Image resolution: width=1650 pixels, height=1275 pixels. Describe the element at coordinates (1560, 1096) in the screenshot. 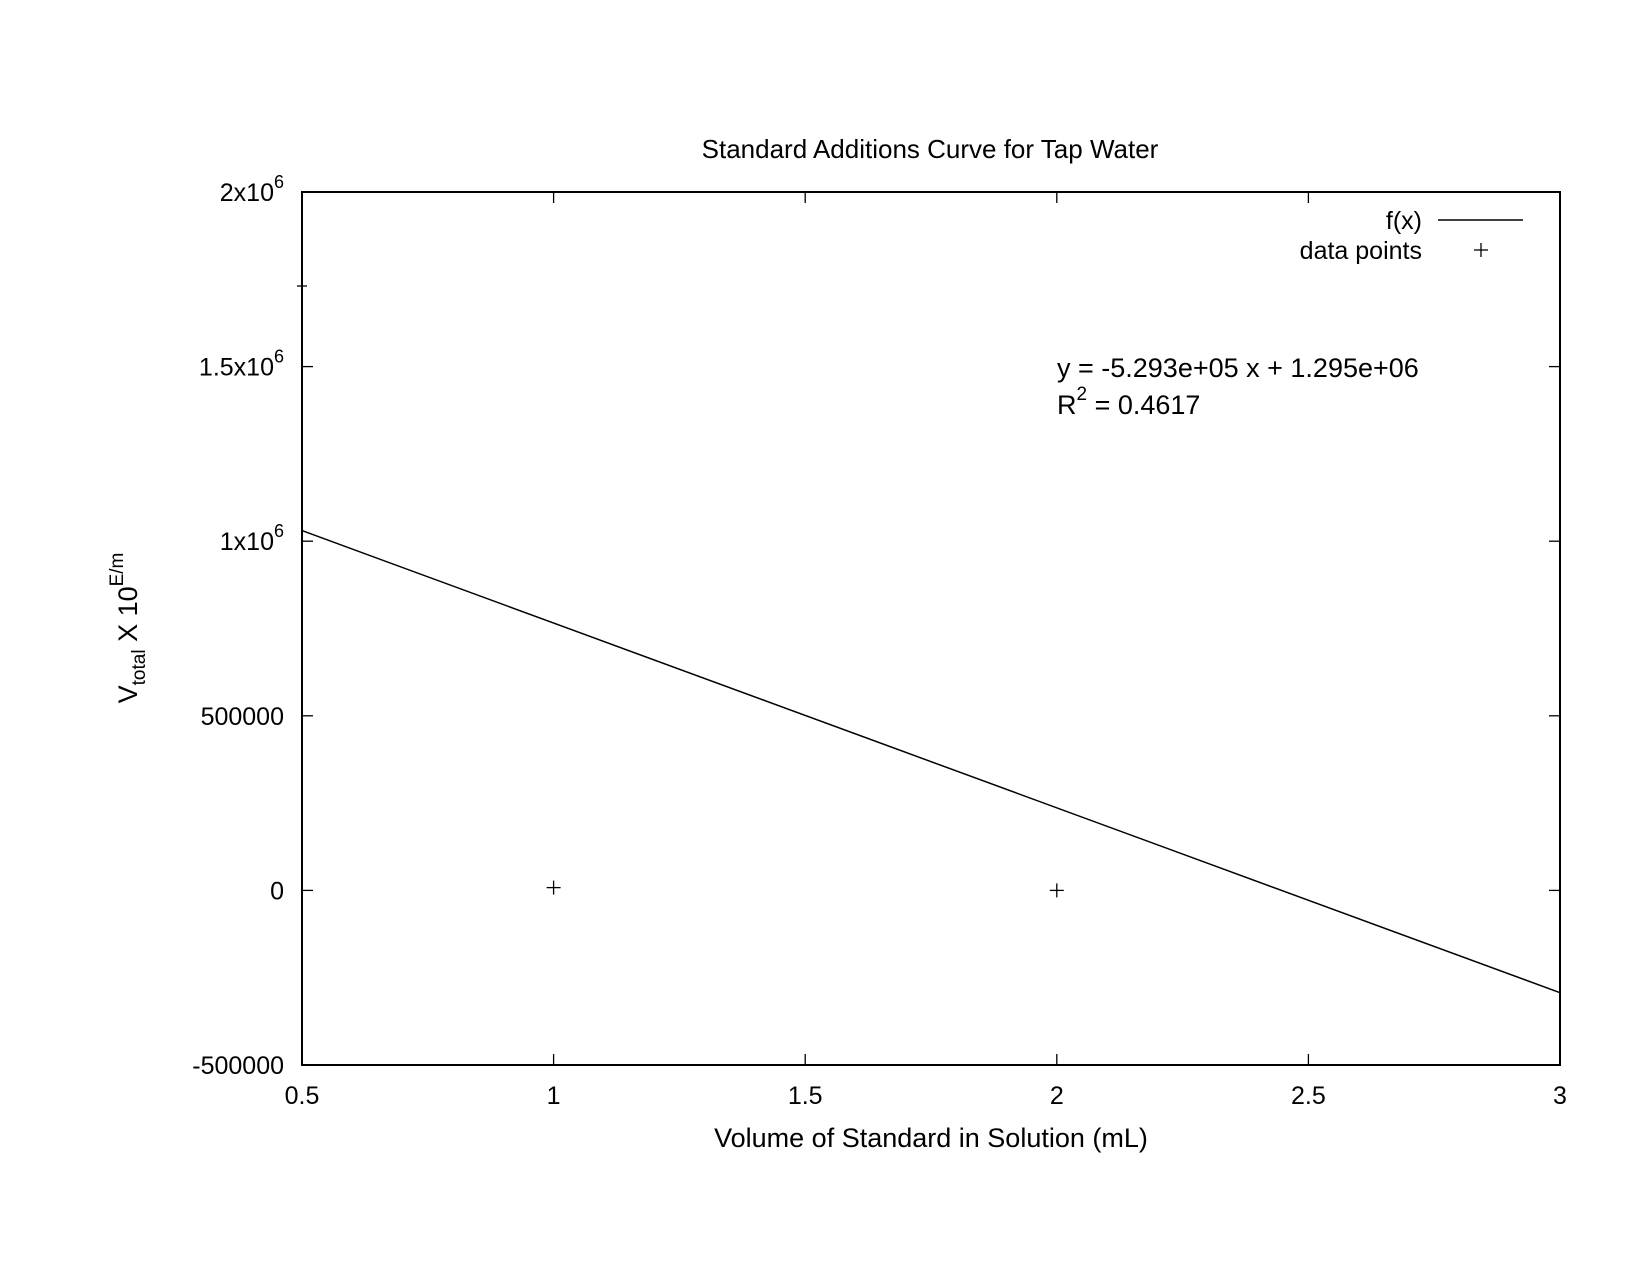

I see `x-tick-label: 3` at that location.